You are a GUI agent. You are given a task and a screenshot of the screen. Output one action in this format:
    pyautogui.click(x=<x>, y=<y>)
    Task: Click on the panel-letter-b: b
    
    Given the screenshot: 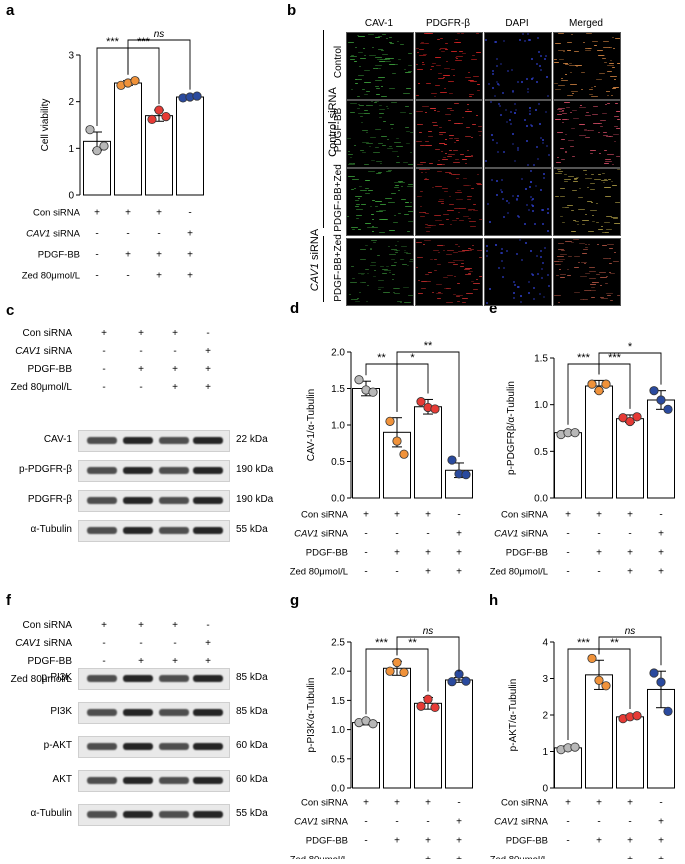 What is the action you would take?
    pyautogui.click(x=292, y=10)
    